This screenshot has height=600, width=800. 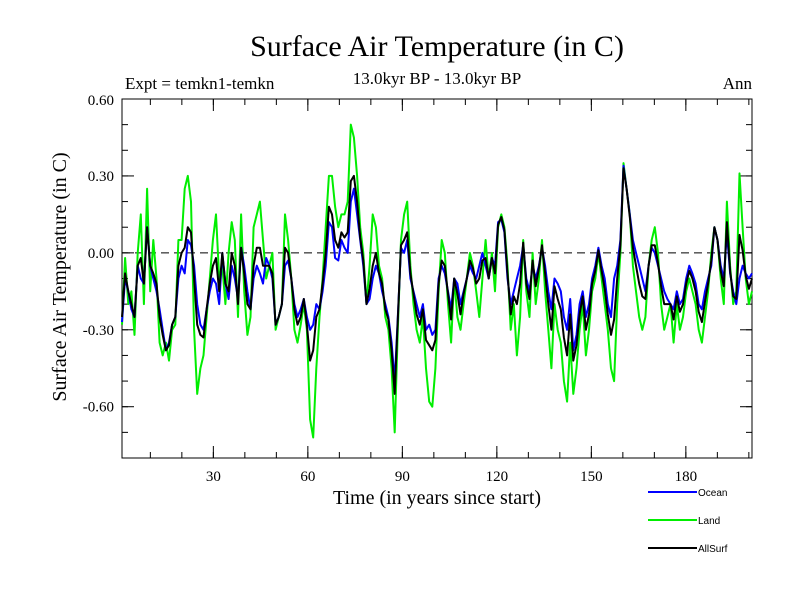 What do you see at coordinates (738, 83) in the screenshot?
I see `season-label: Ann` at bounding box center [738, 83].